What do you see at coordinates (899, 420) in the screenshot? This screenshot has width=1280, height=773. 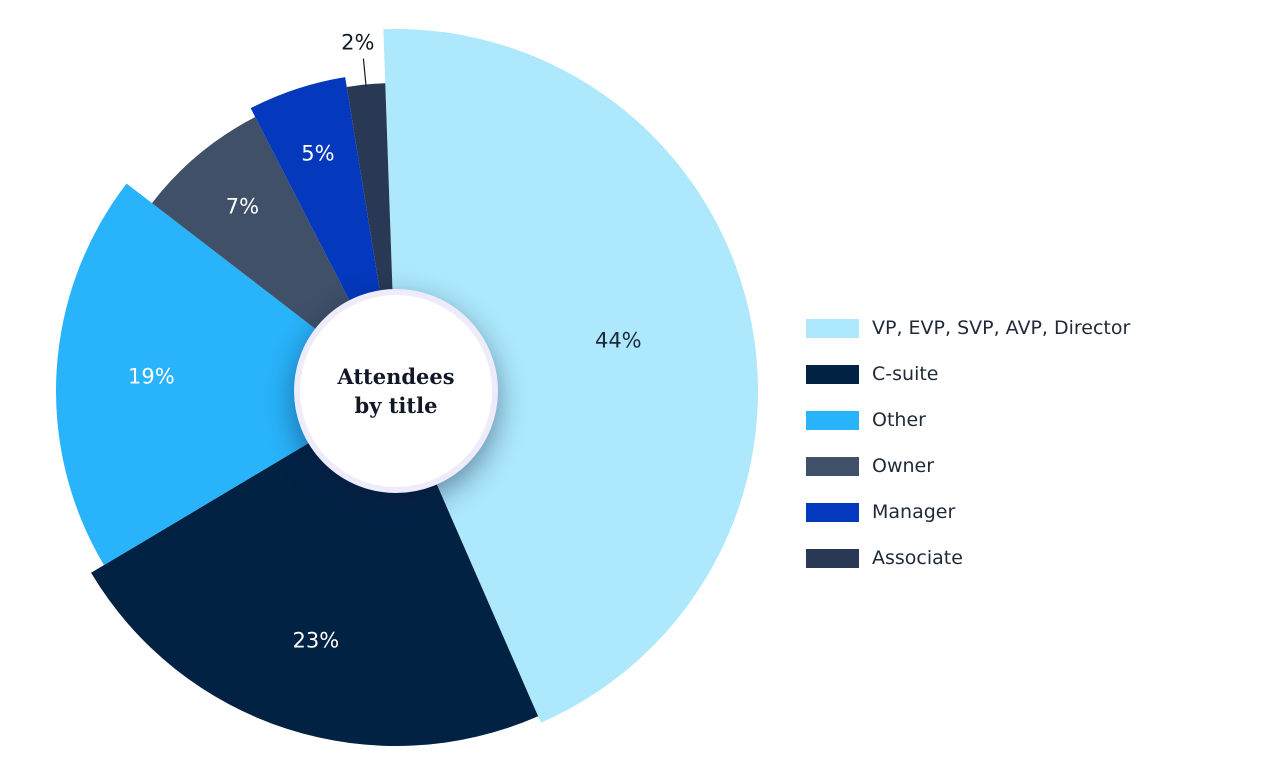 I see `legend-label: Other` at bounding box center [899, 420].